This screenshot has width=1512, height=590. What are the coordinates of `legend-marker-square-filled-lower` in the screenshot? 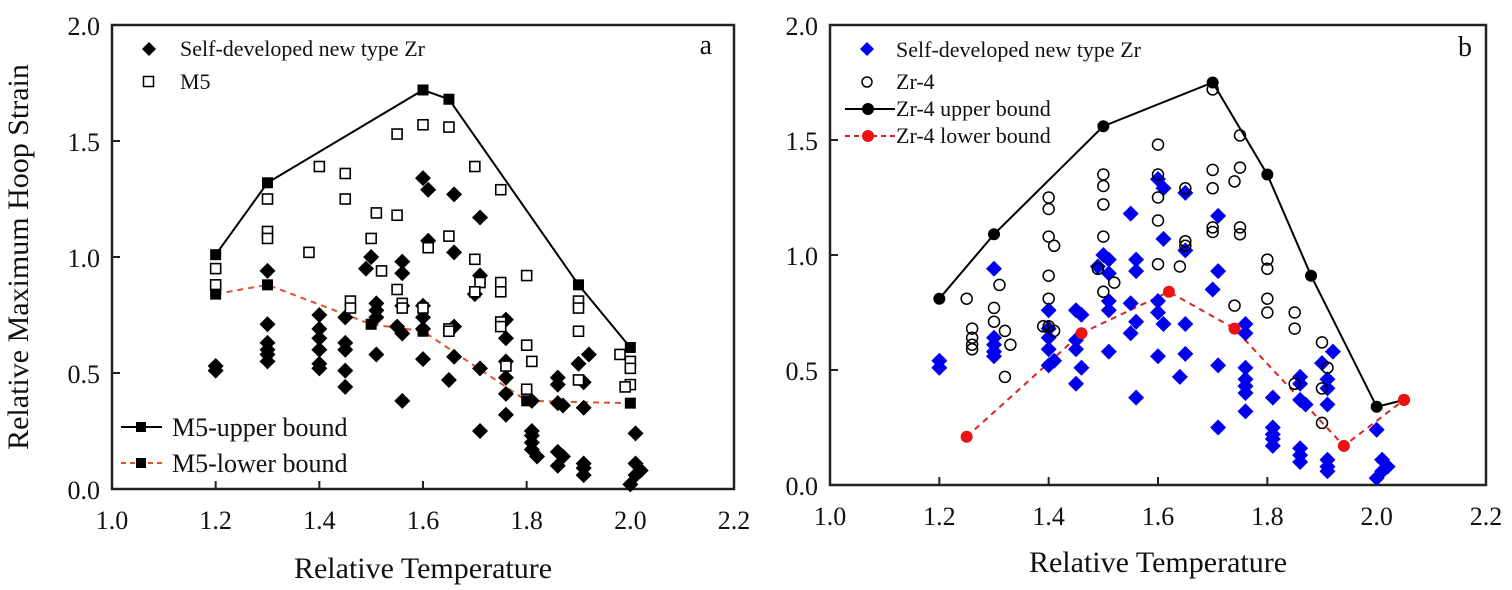 It's located at (141, 463).